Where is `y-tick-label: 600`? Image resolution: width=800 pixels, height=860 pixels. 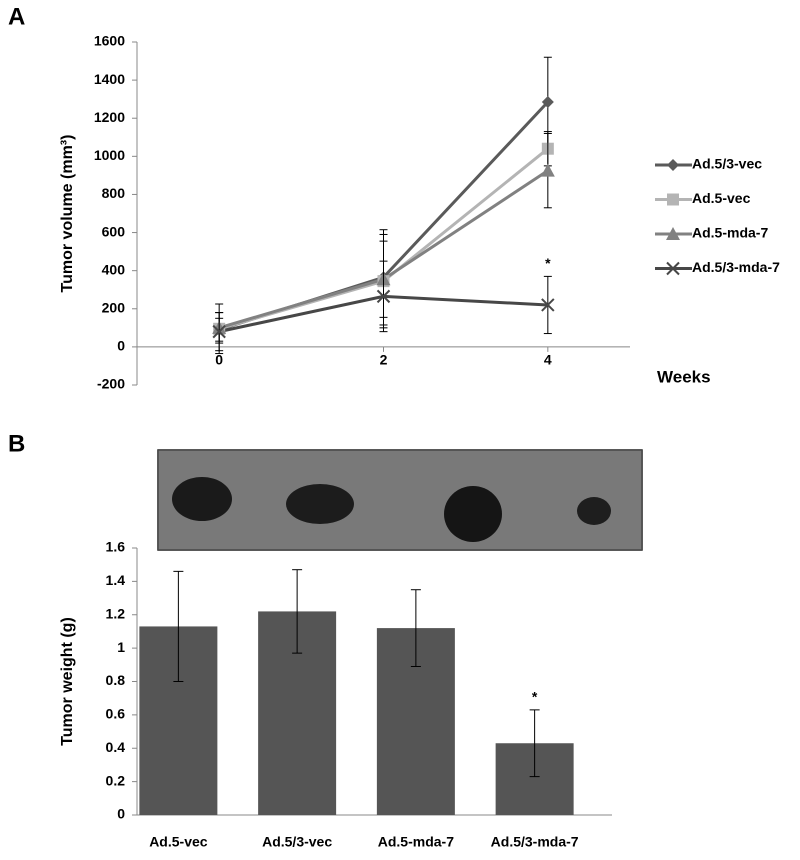 y-tick-label: 600 is located at coordinates (114, 231).